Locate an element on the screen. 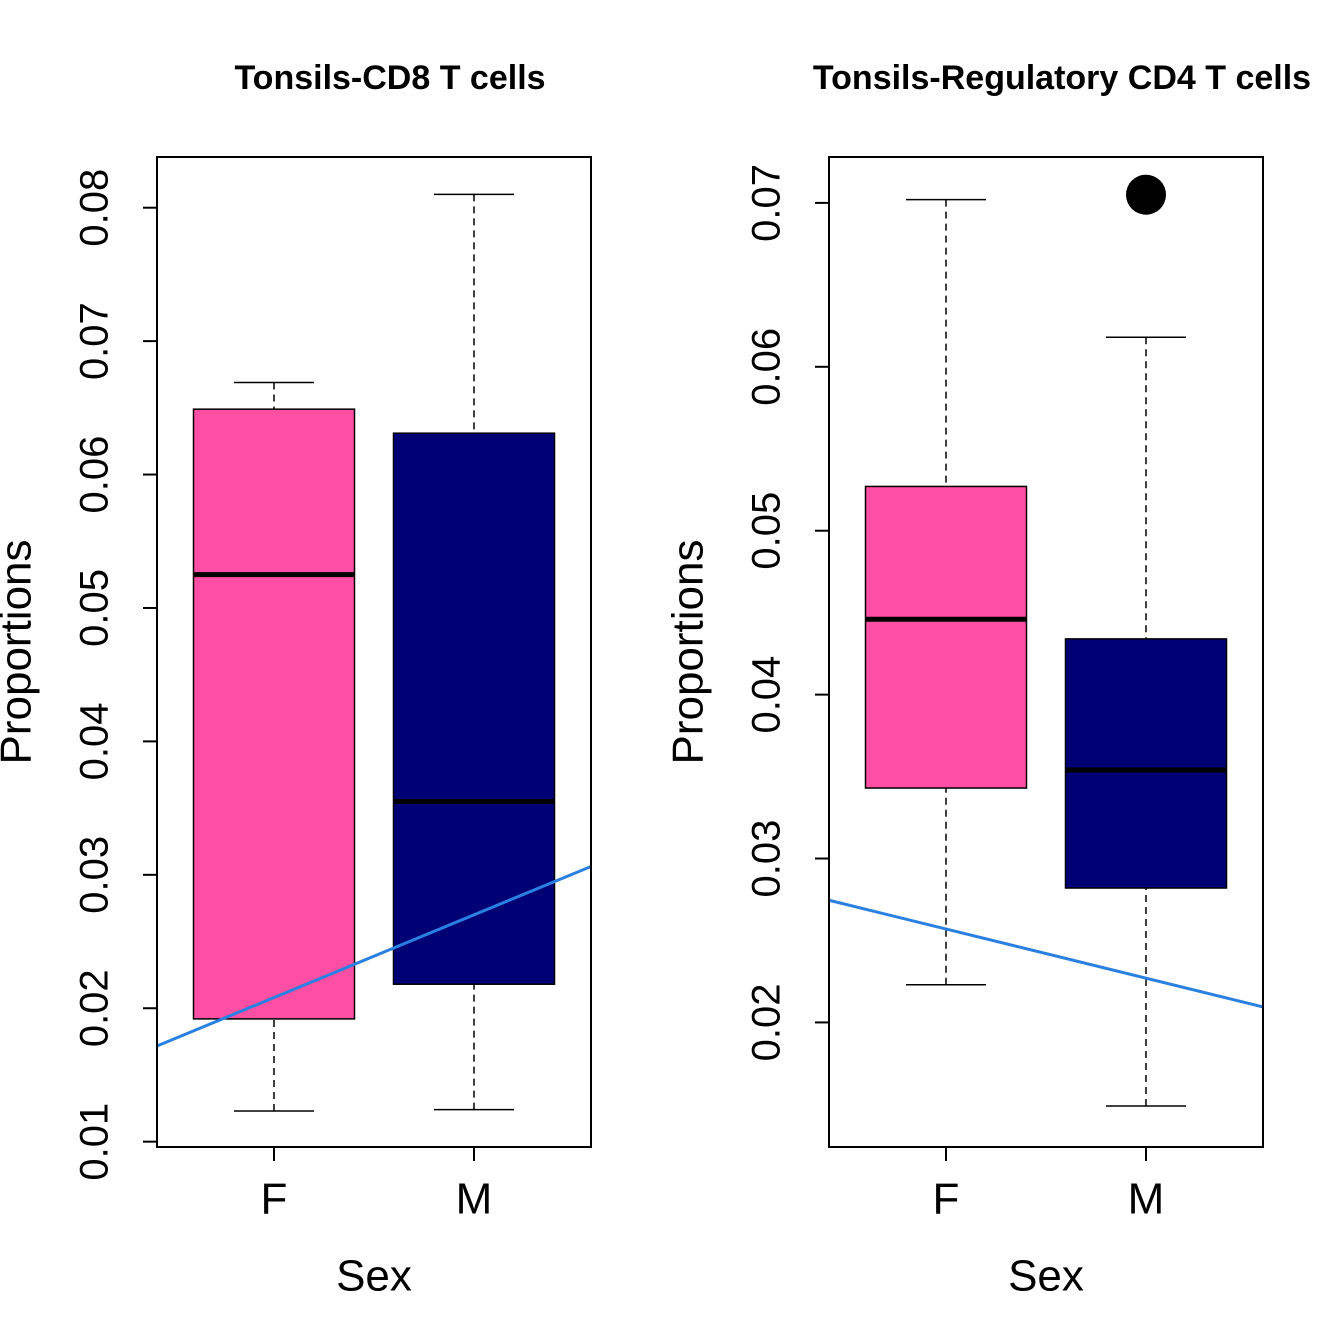 The width and height of the screenshot is (1344, 1344). outlier is located at coordinates (1146, 194).